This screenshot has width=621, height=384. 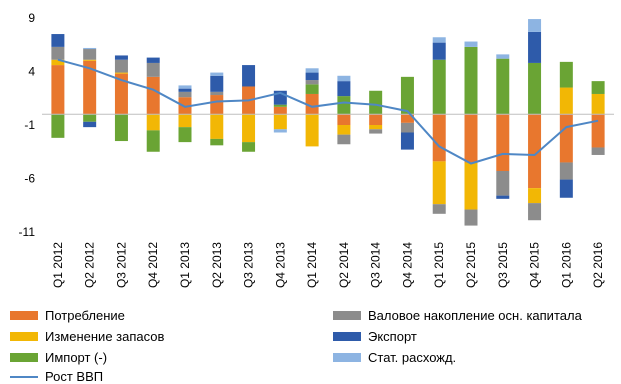 I want to click on legend-label-inventories: Изменение запасов, so click(x=105, y=336).